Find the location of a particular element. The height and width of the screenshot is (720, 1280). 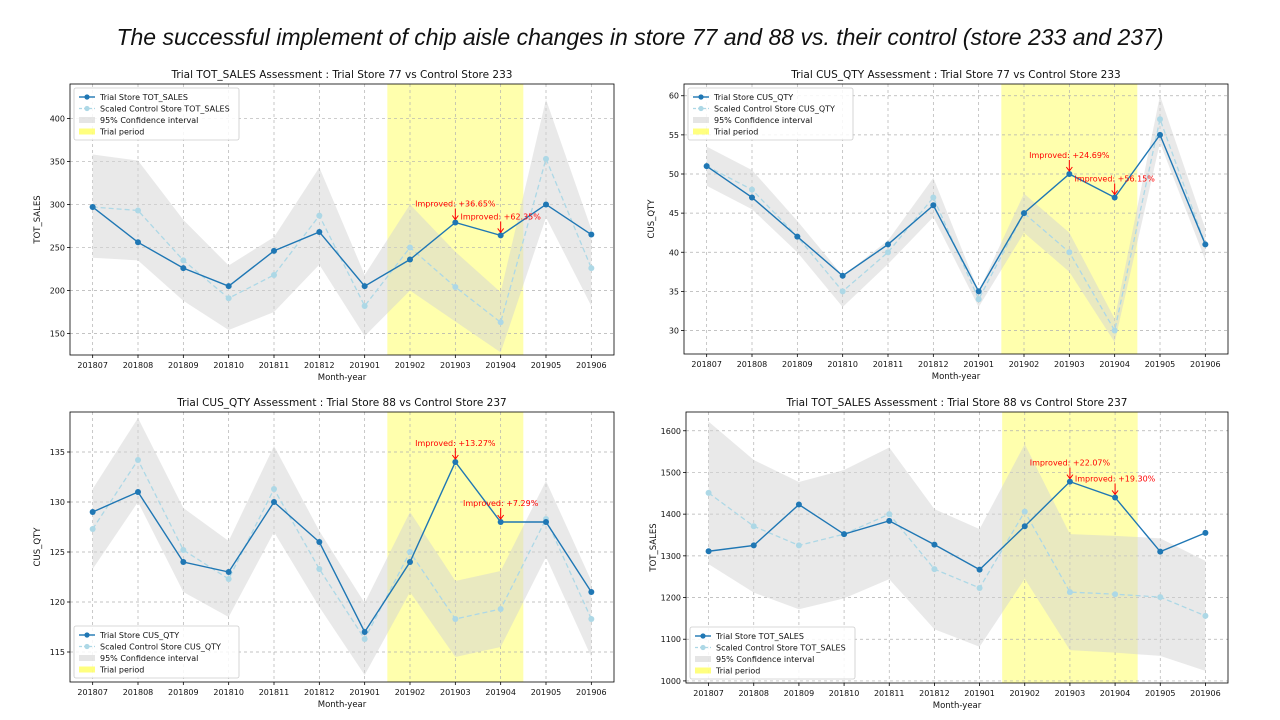

annotation-label: Improved: +62.35% is located at coordinates (500, 216).